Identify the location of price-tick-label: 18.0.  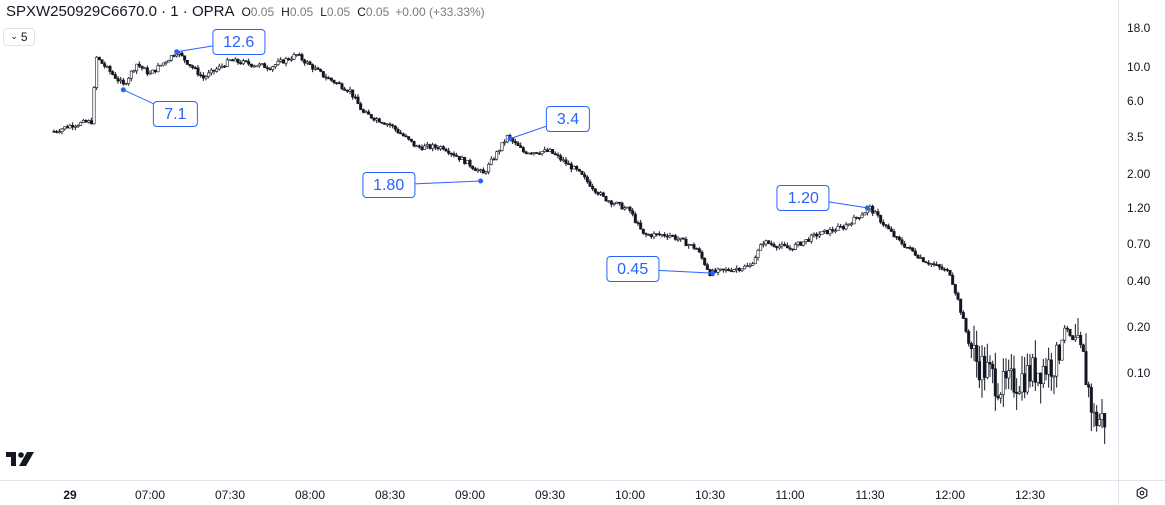
(1139, 28).